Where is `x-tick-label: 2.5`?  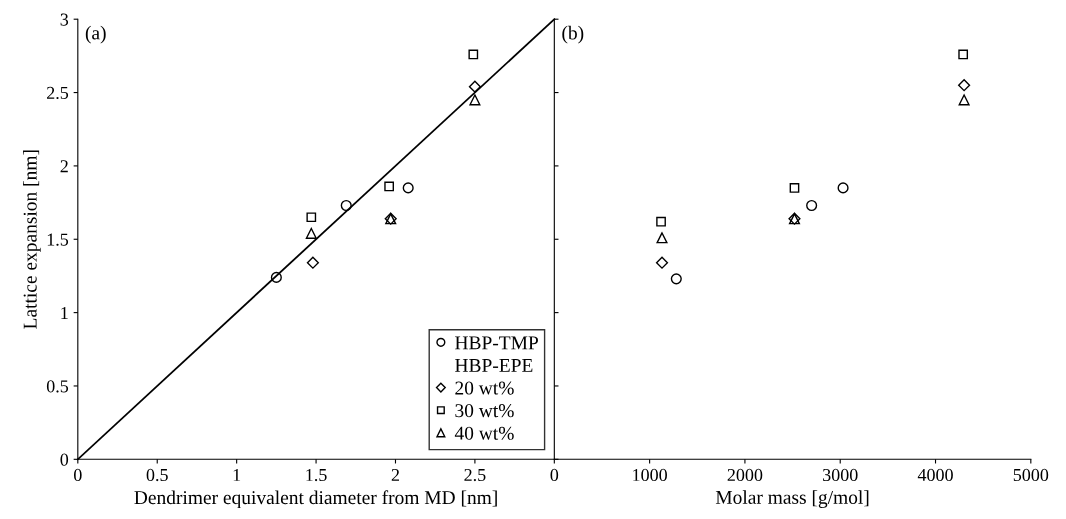 x-tick-label: 2.5 is located at coordinates (475, 475).